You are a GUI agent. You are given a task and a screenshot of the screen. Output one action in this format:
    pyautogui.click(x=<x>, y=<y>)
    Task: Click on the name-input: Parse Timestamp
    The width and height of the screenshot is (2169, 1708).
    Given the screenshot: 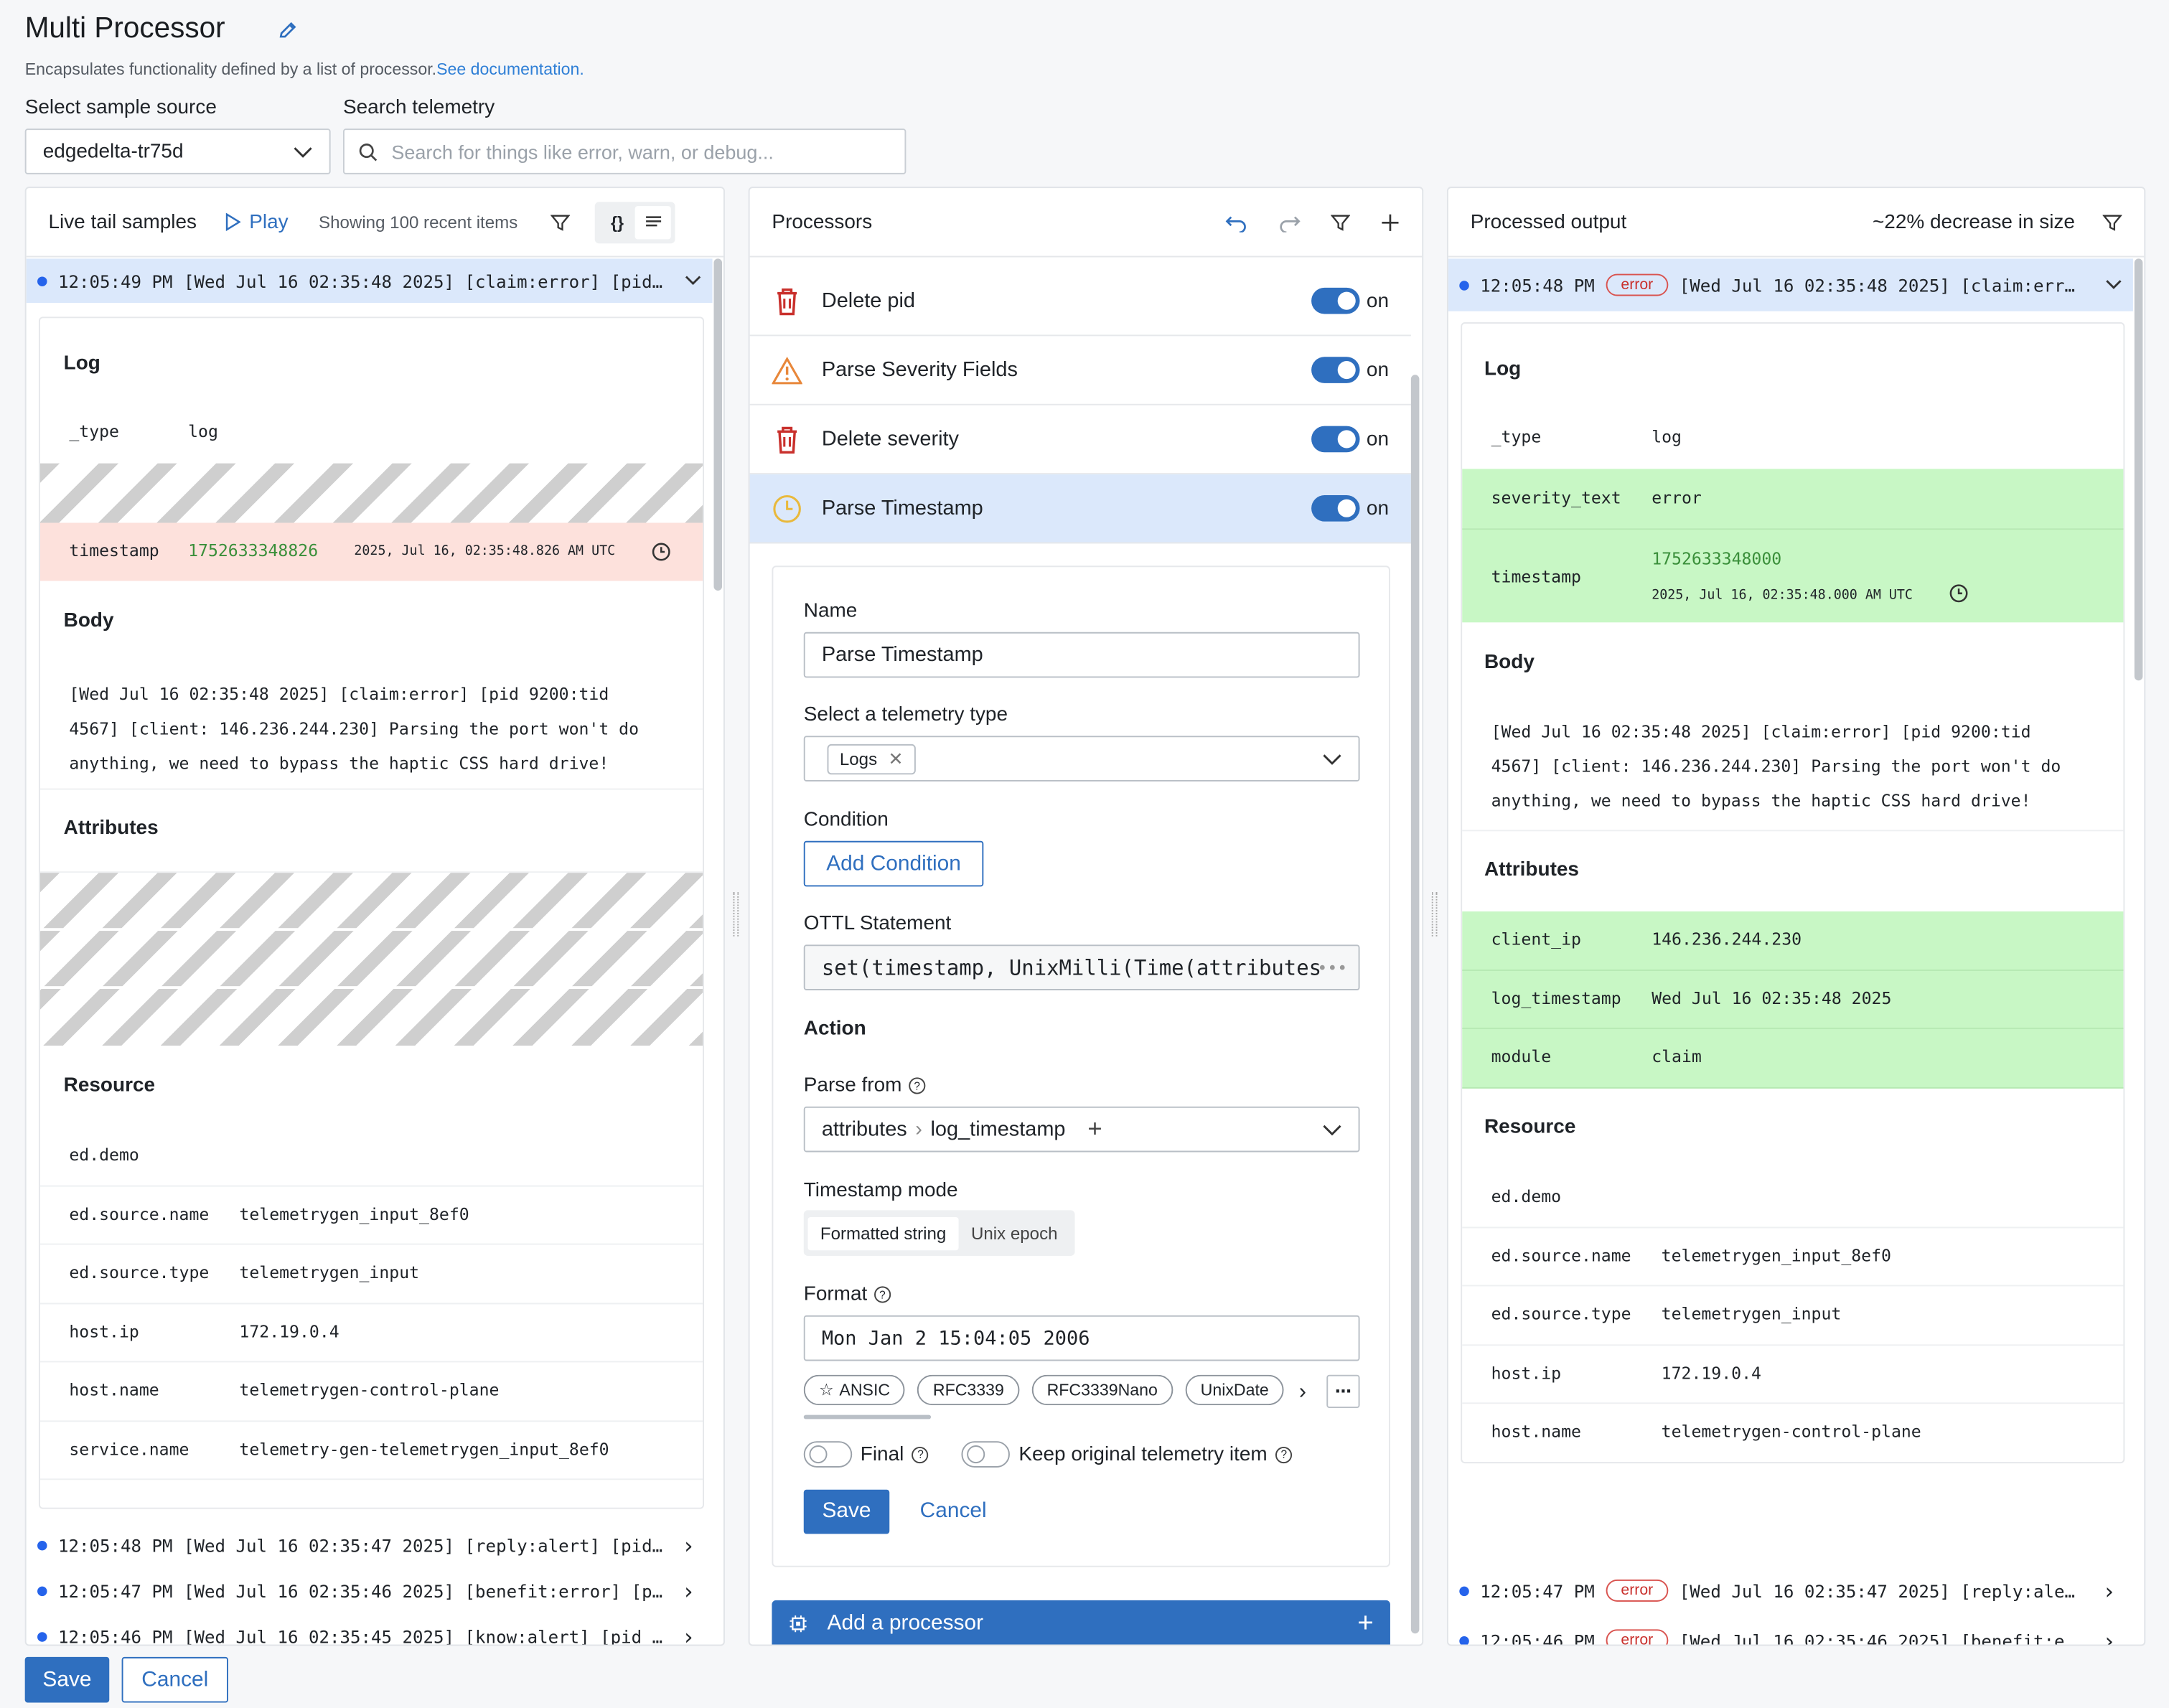 What is the action you would take?
    pyautogui.click(x=1081, y=655)
    